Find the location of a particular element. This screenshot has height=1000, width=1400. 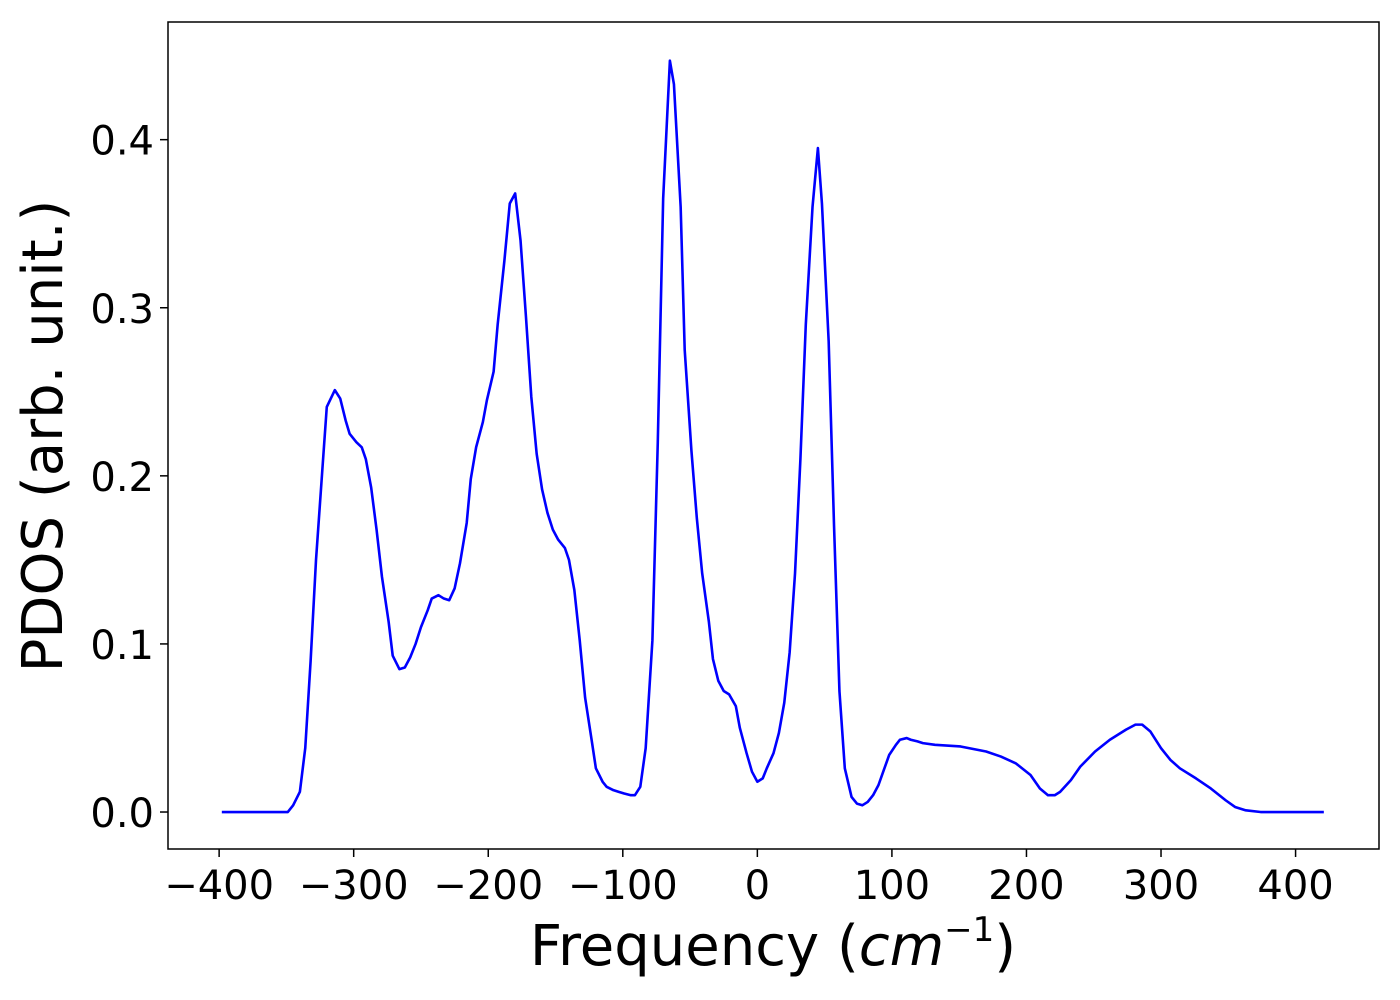

y-tick-label: 0.0 is located at coordinates (122, 814).